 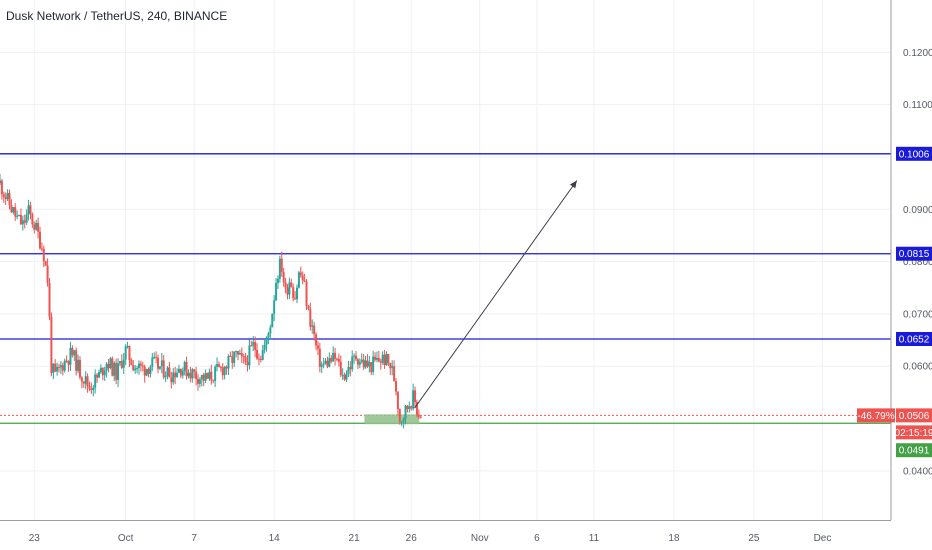 I want to click on price-axis-bg, so click(x=911, y=275).